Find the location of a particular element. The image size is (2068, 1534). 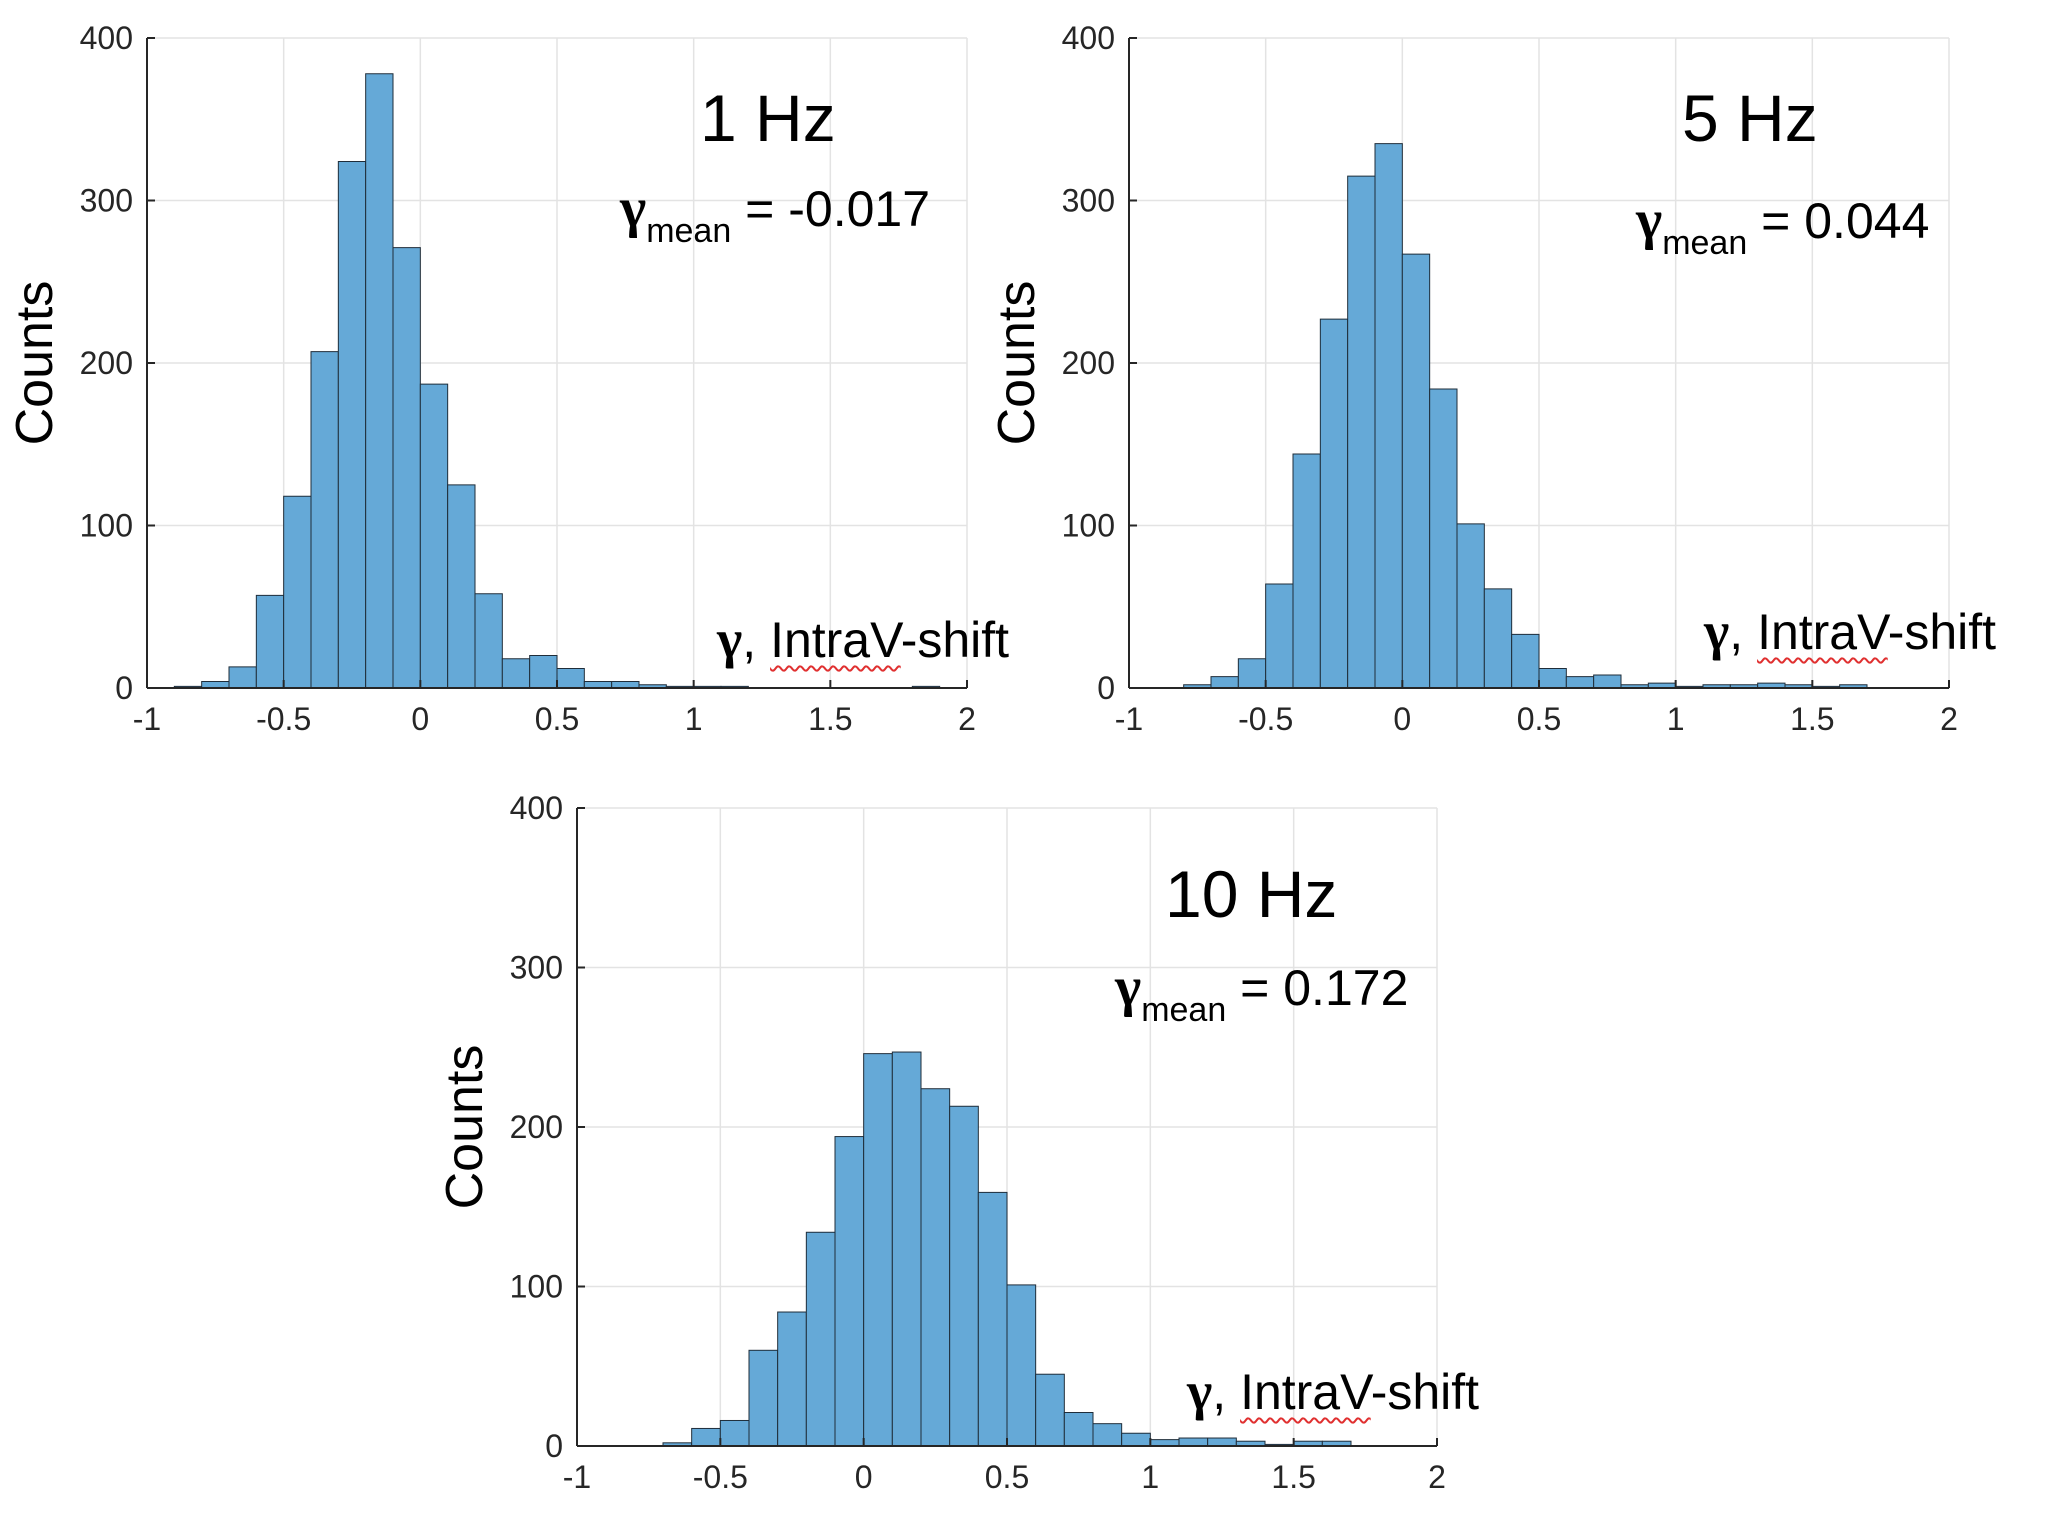

chart-title: 5 Hz is located at coordinates (1750, 118).